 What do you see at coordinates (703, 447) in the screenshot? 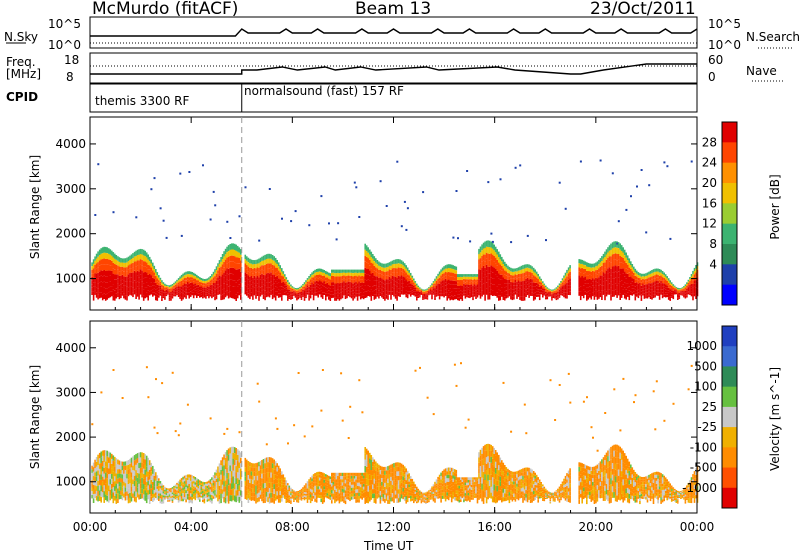
I see `velocity-colorbar-tick-label: -100` at bounding box center [703, 447].